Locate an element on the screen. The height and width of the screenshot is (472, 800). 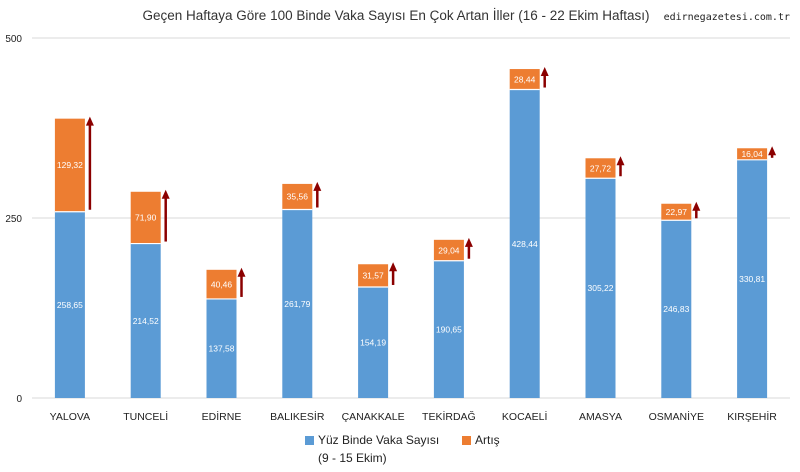
legend-label-increase: Artış is located at coordinates (487, 440).